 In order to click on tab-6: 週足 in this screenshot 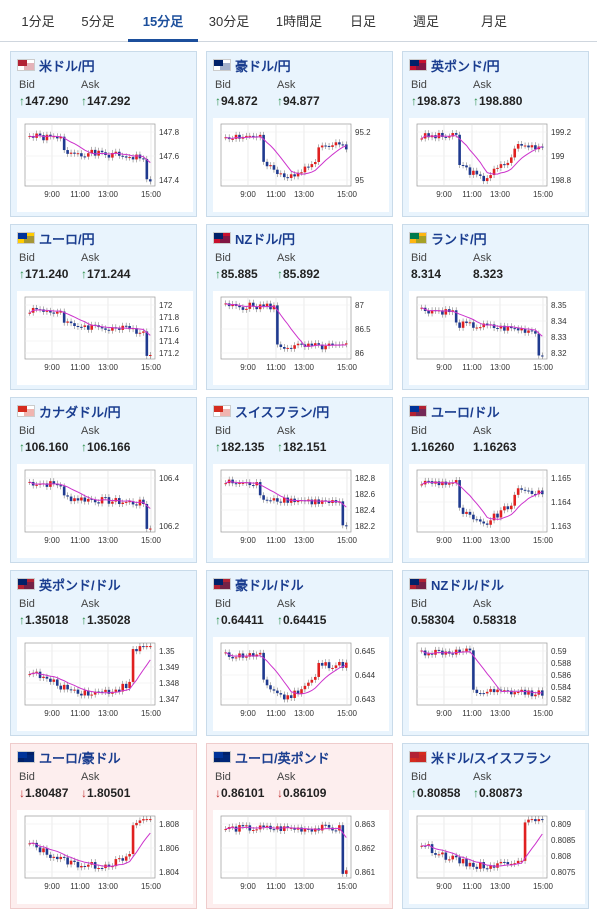, I will do `click(425, 21)`.